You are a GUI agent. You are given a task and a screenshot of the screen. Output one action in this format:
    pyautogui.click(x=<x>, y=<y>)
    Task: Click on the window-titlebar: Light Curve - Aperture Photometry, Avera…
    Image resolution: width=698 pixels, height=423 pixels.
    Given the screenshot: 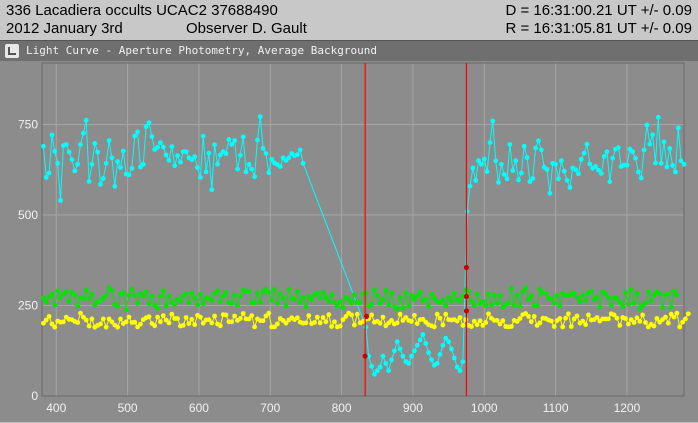 What is the action you would take?
    pyautogui.click(x=349, y=51)
    